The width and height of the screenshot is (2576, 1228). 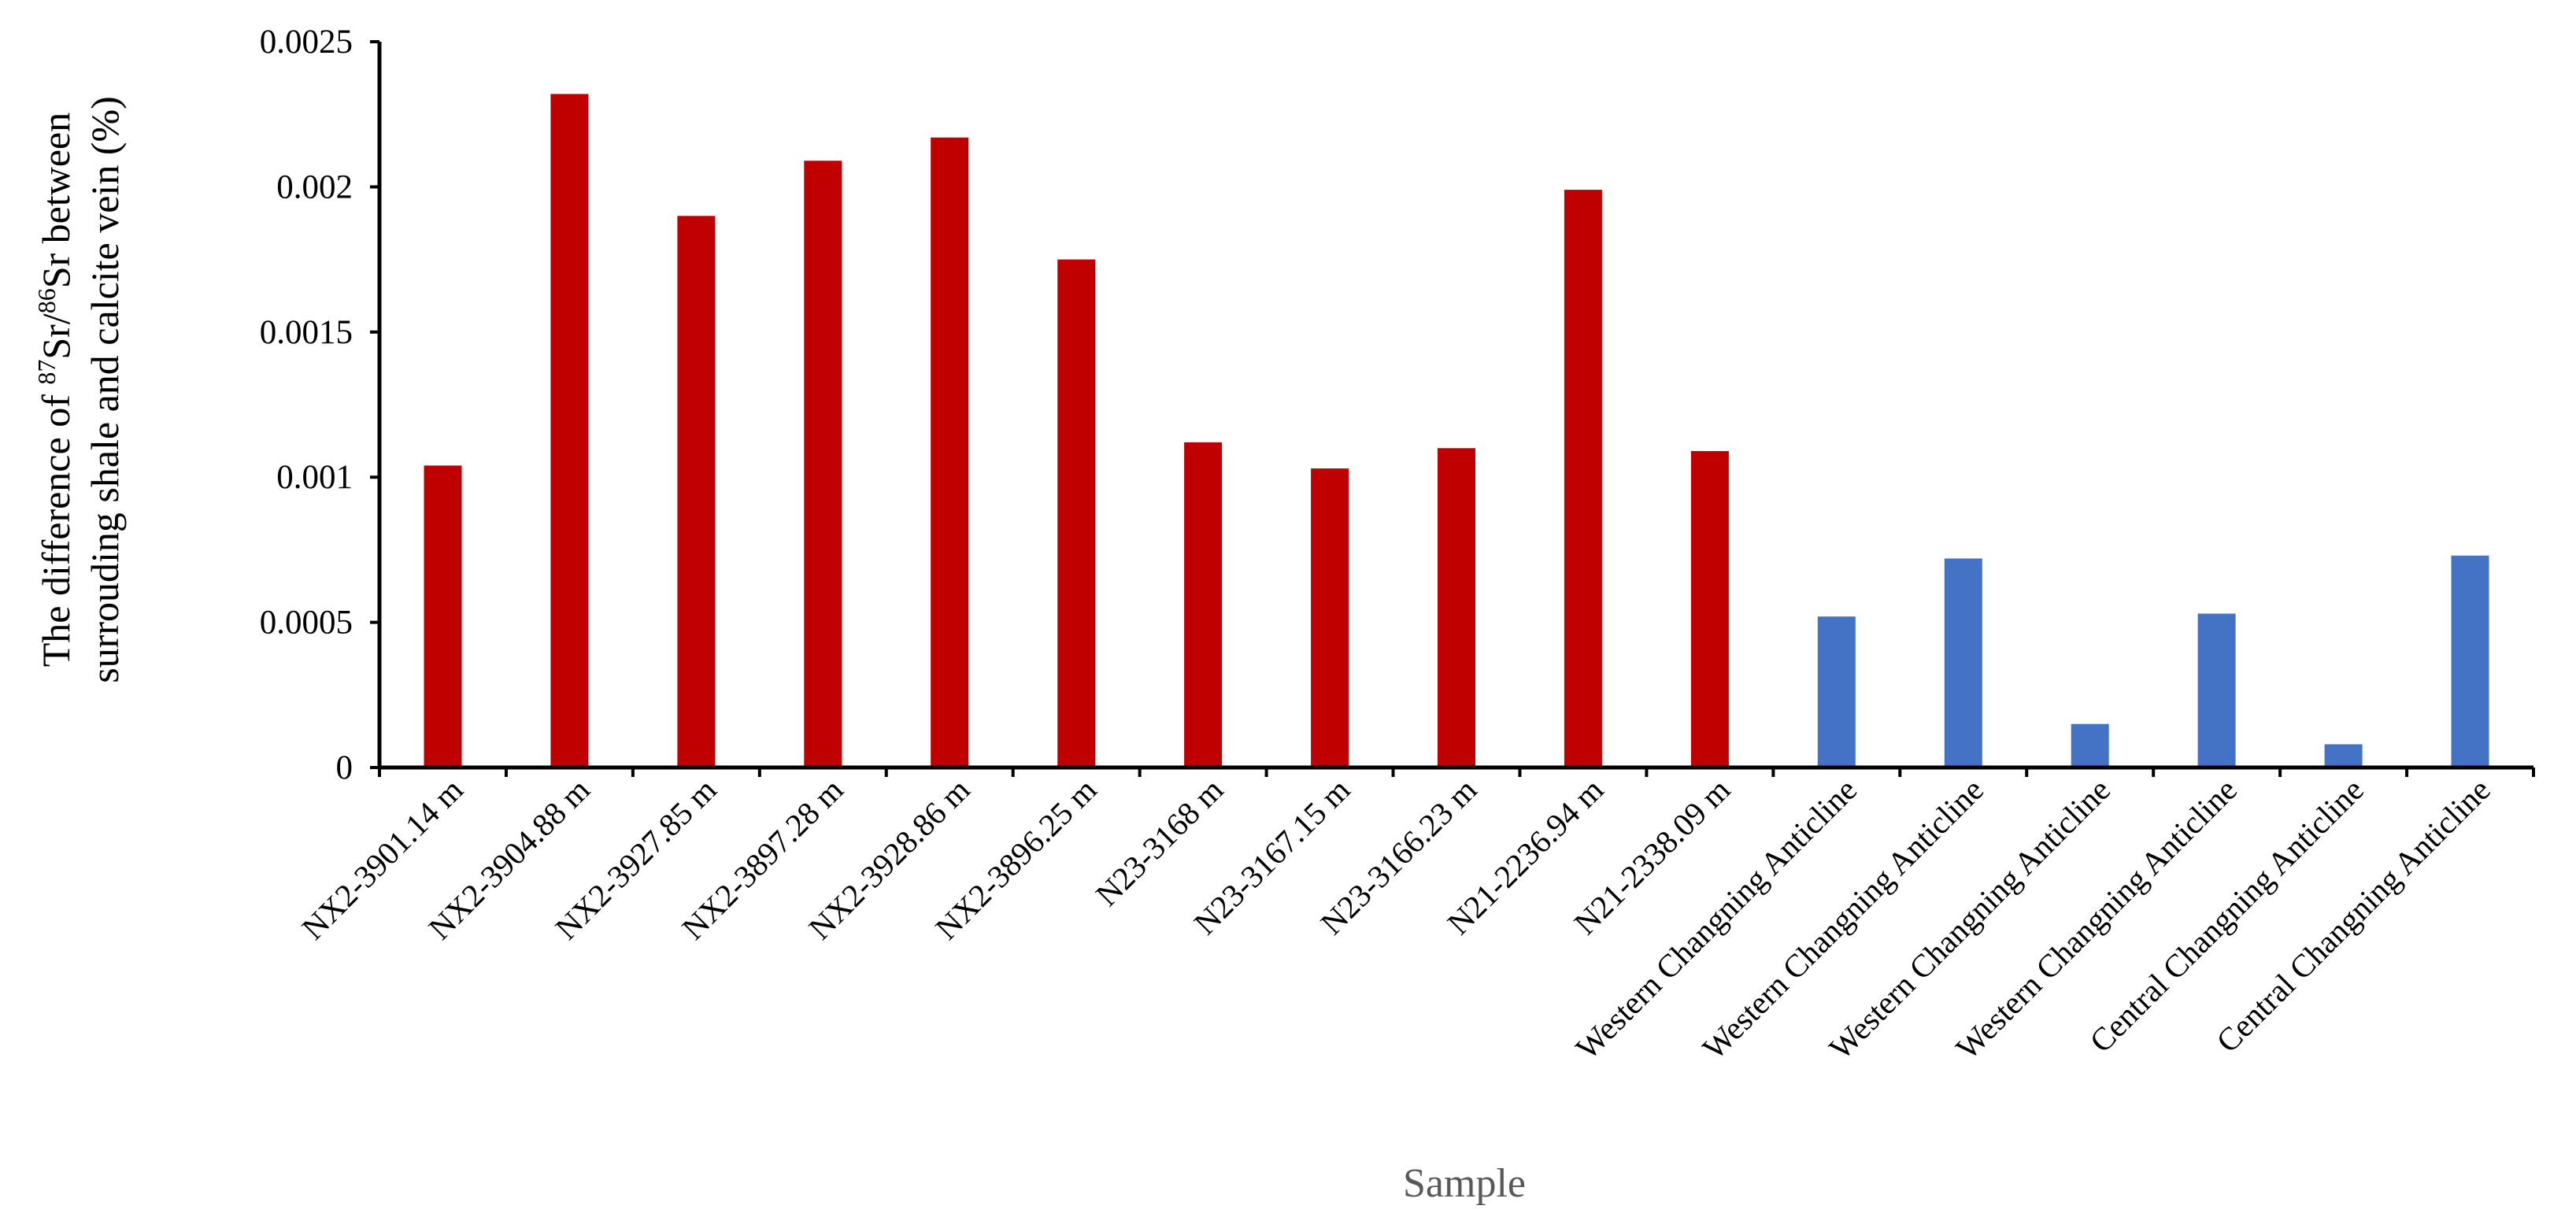 What do you see at coordinates (314, 186) in the screenshot?
I see `y-tick-label: 0.002` at bounding box center [314, 186].